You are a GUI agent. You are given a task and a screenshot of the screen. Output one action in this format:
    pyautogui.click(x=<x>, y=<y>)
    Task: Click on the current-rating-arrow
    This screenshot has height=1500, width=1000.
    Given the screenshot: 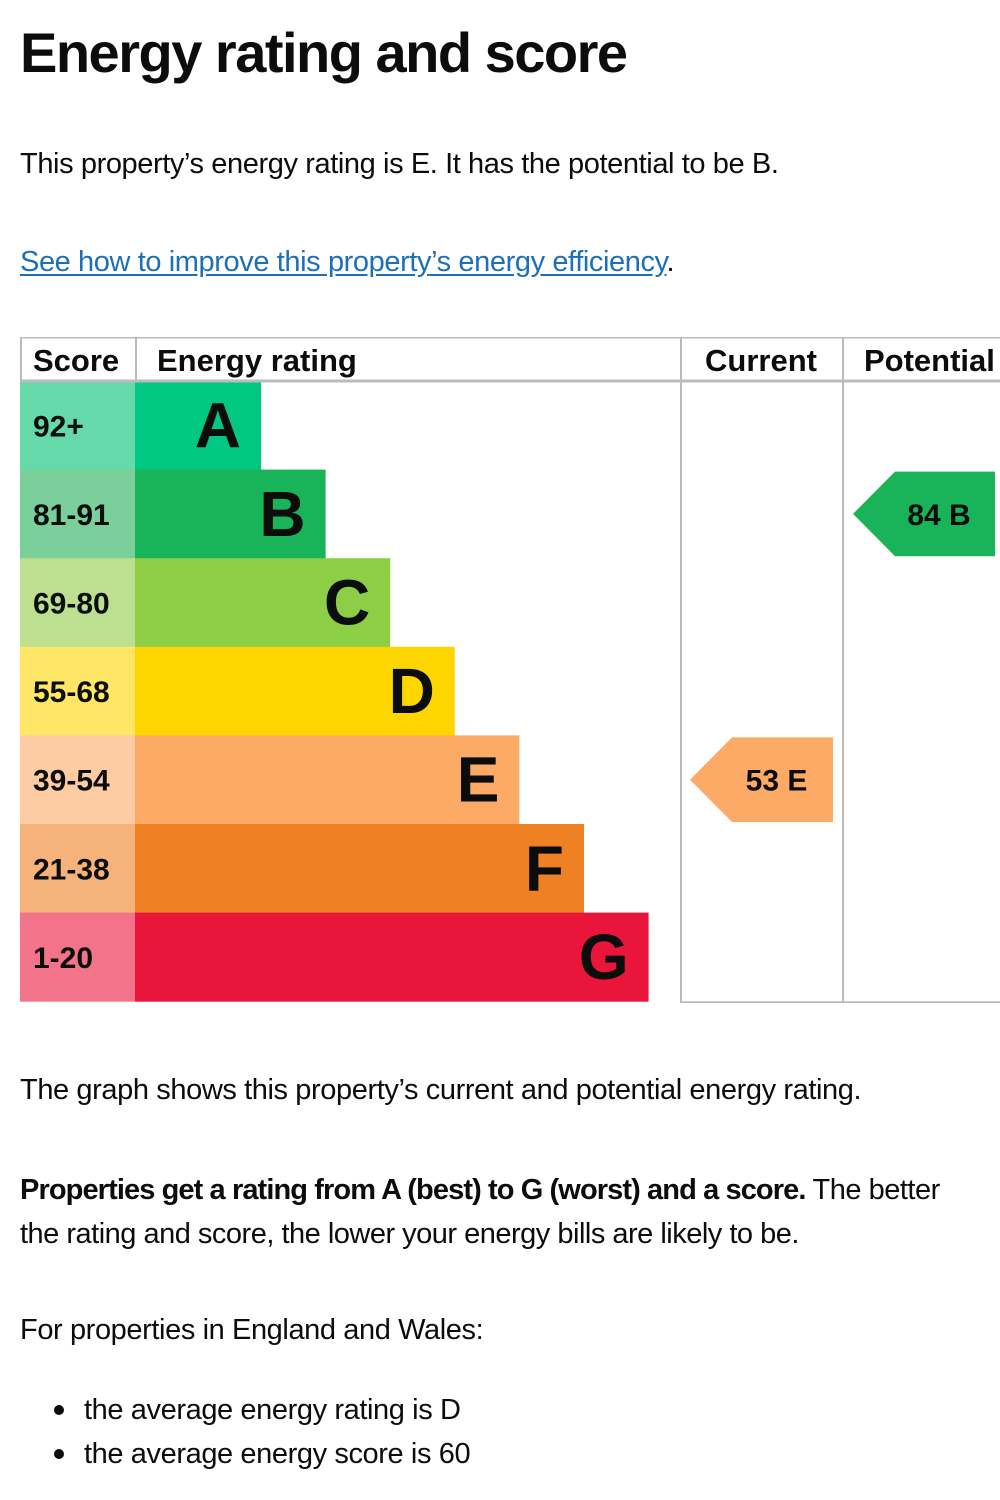 What is the action you would take?
    pyautogui.click(x=761, y=779)
    